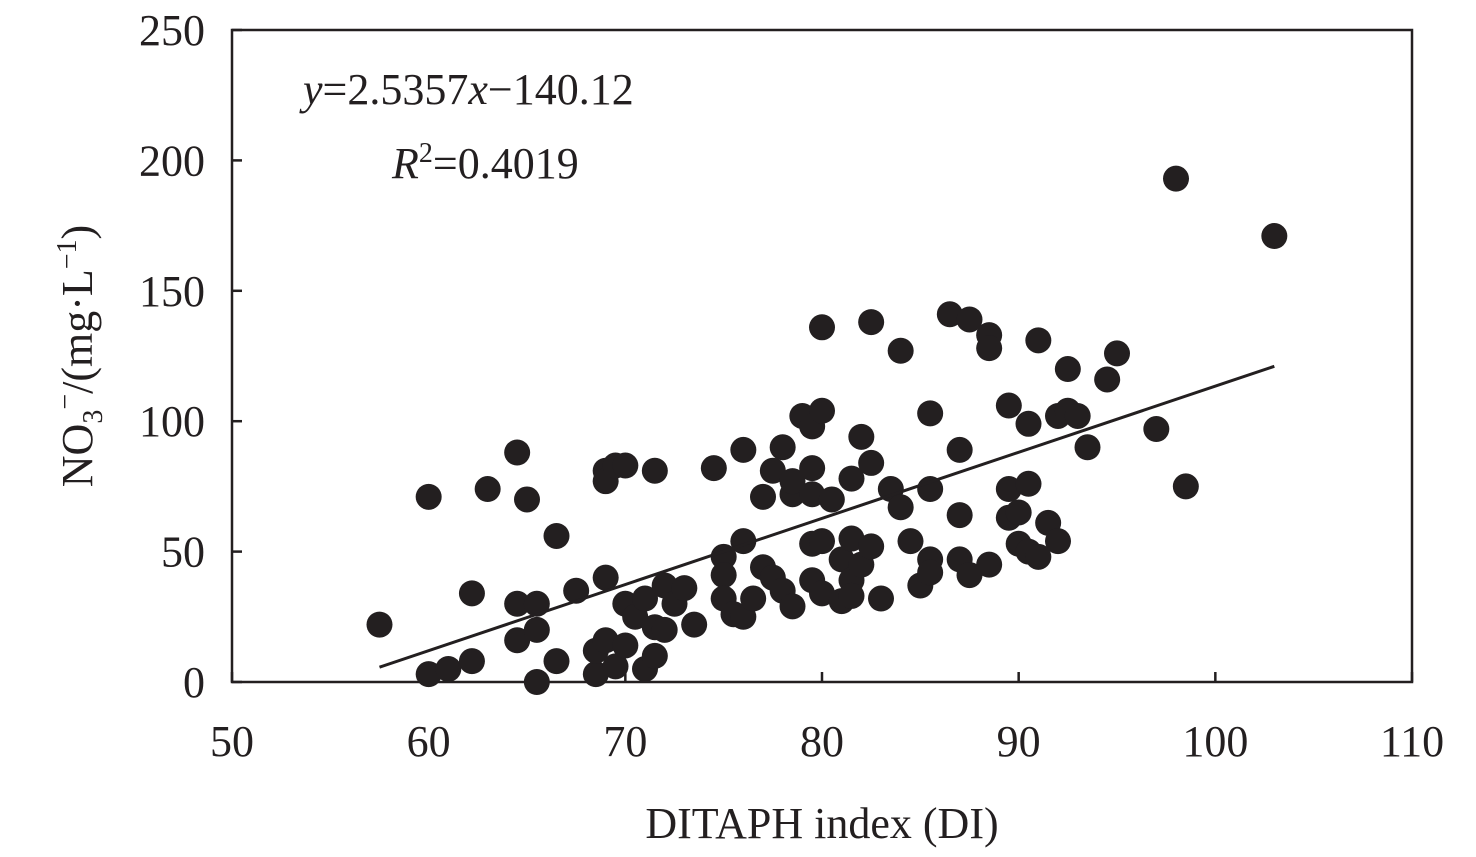 The image size is (1476, 857). What do you see at coordinates (821, 823) in the screenshot?
I see `x-axis-label: DITAPH index (DI)` at bounding box center [821, 823].